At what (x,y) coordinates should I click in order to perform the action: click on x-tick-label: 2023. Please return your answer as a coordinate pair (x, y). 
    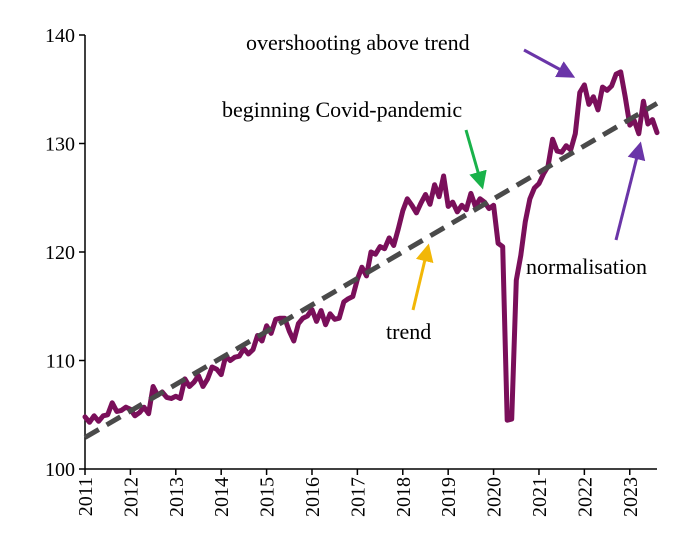
    Looking at the image, I should click on (631, 497).